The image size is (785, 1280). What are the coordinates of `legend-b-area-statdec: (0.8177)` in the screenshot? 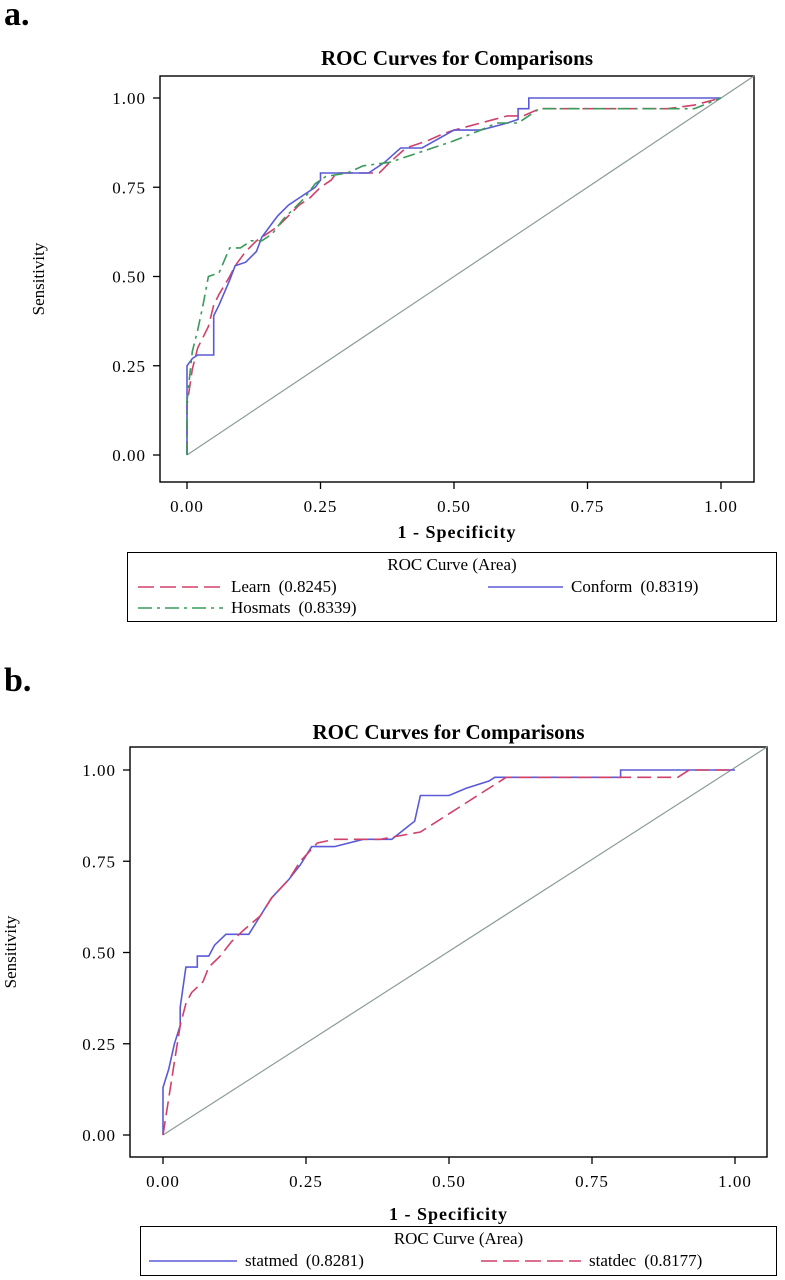 It's located at (673, 1260).